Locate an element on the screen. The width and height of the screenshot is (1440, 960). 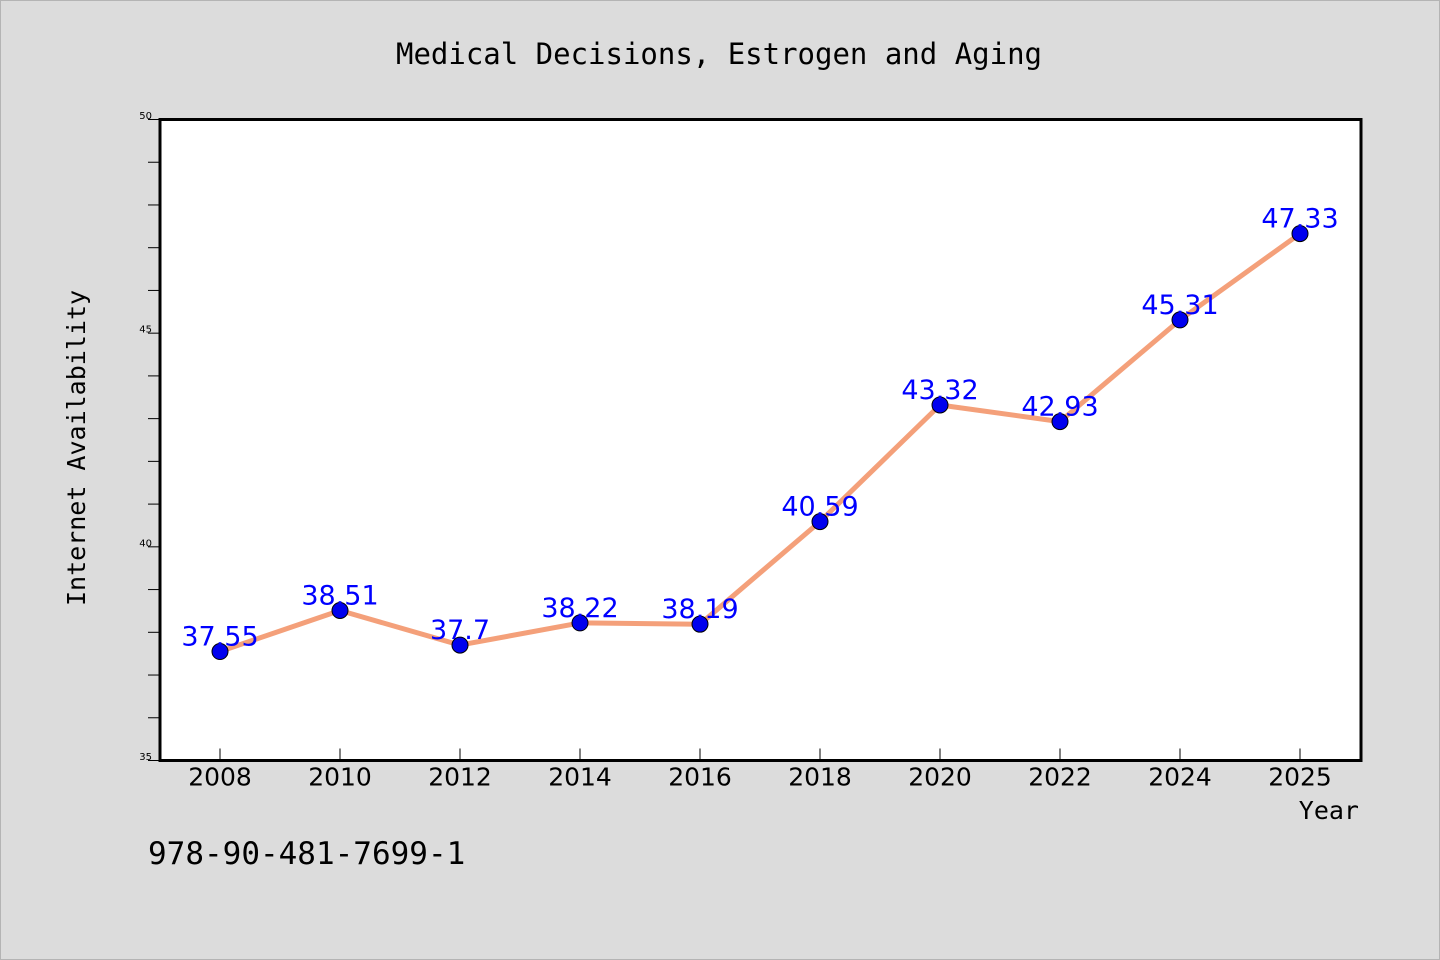
data-label: 42.93 is located at coordinates (1059, 407).